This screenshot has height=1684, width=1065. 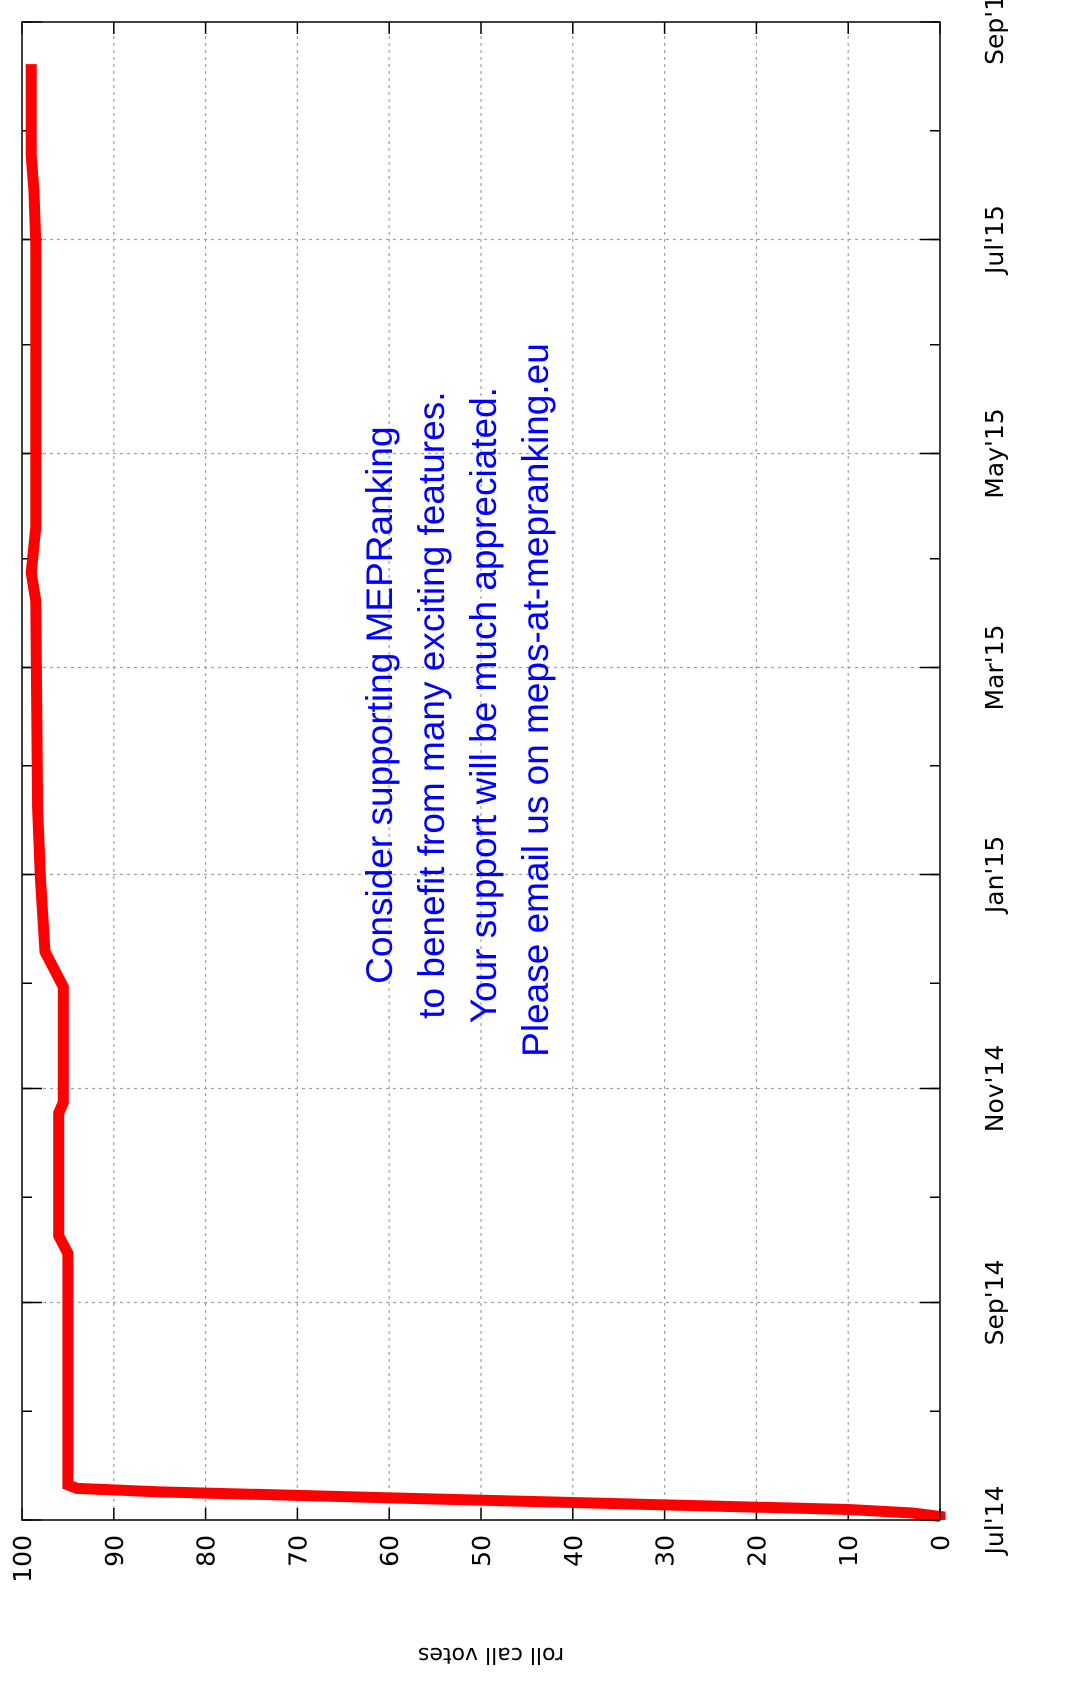 I want to click on y-tick-label: 100, so click(x=22, y=1559).